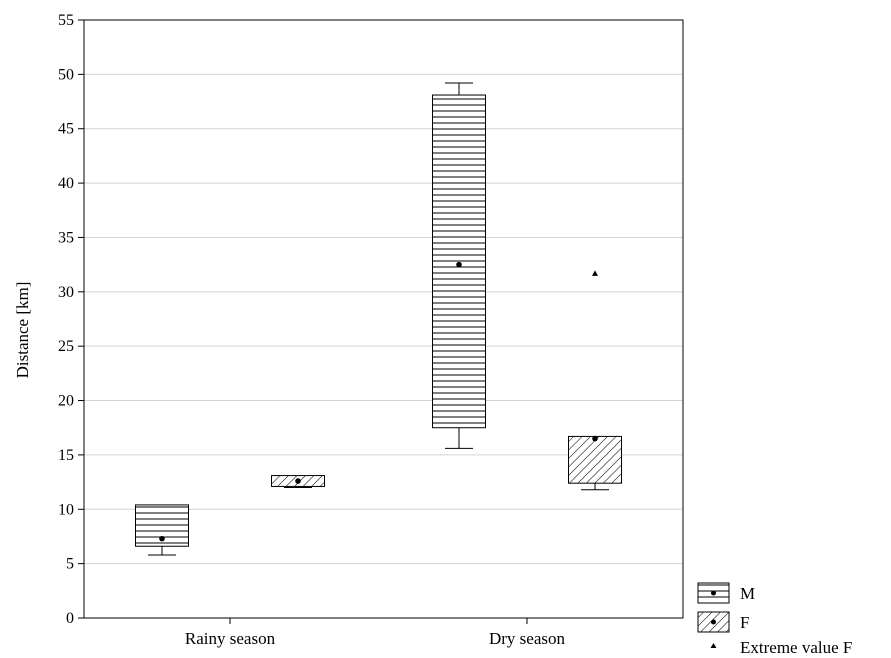 The image size is (891, 658). Describe the element at coordinates (796, 647) in the screenshot. I see `legend-label-extreme: Extreme value F` at that location.